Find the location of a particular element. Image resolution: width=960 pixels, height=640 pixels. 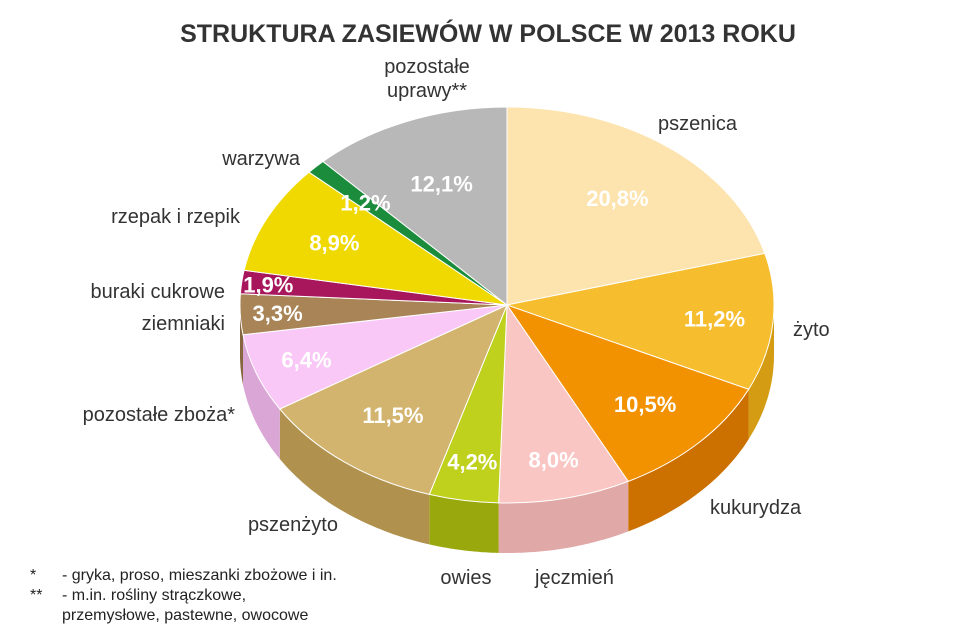

value-label-kukurydza: 10,5% is located at coordinates (645, 404).